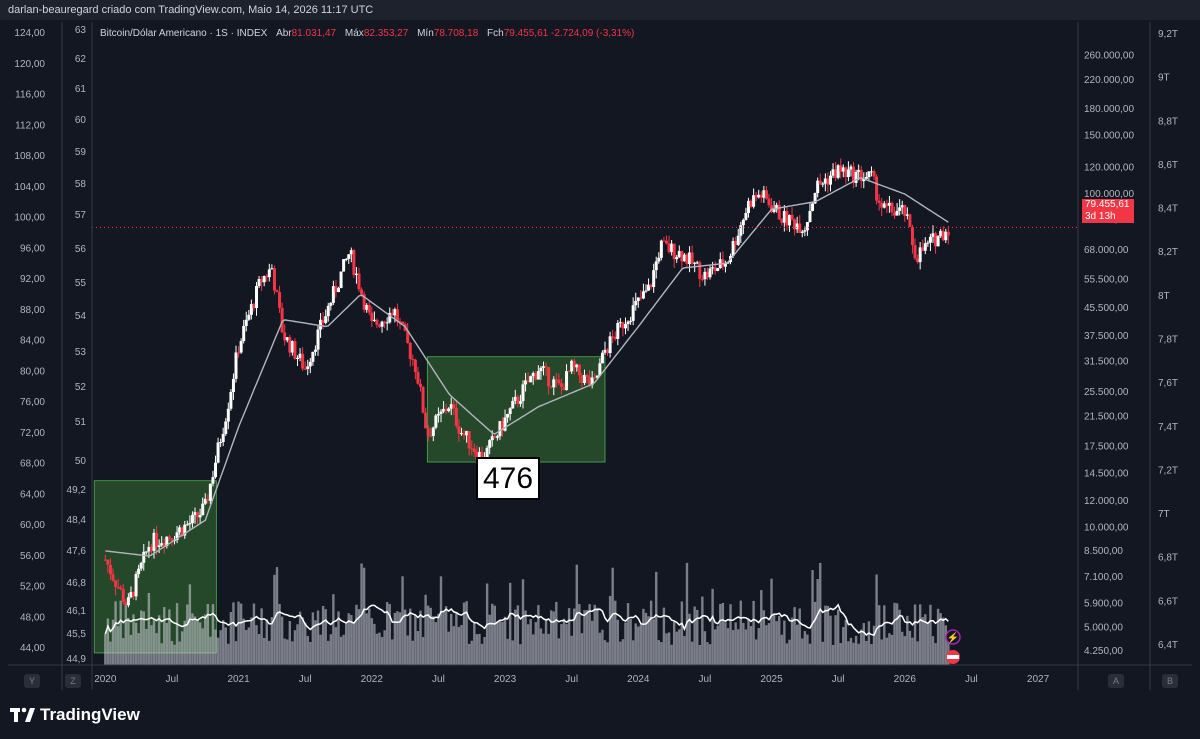 The height and width of the screenshot is (739, 1200). I want to click on tradingview-logo: TradingView, so click(75, 715).